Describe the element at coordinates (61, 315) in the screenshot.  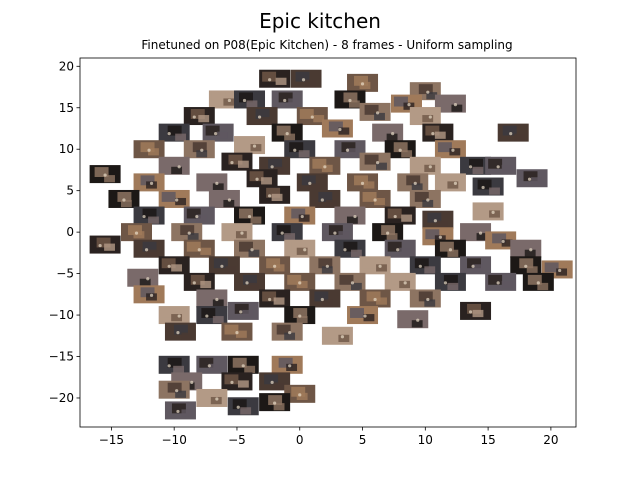
I see `y-tick-label: −10` at that location.